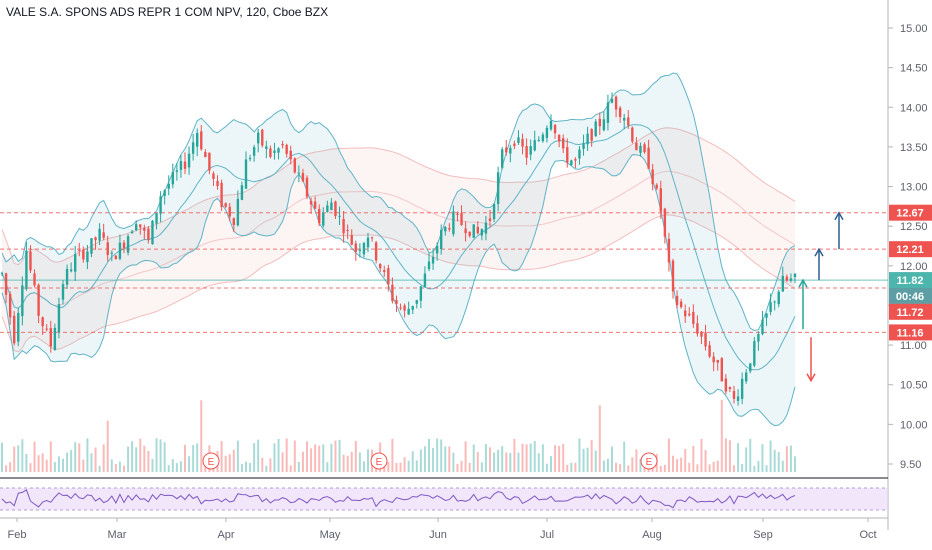 The height and width of the screenshot is (550, 932). I want to click on y-tick-label: 12.00, so click(914, 267).